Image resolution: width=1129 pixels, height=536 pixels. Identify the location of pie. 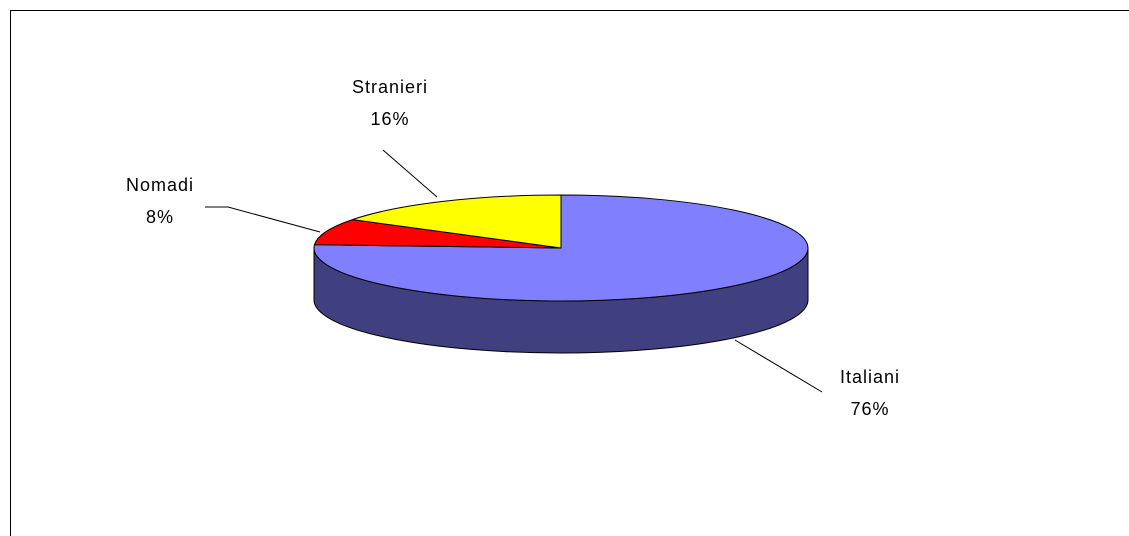
(561, 274).